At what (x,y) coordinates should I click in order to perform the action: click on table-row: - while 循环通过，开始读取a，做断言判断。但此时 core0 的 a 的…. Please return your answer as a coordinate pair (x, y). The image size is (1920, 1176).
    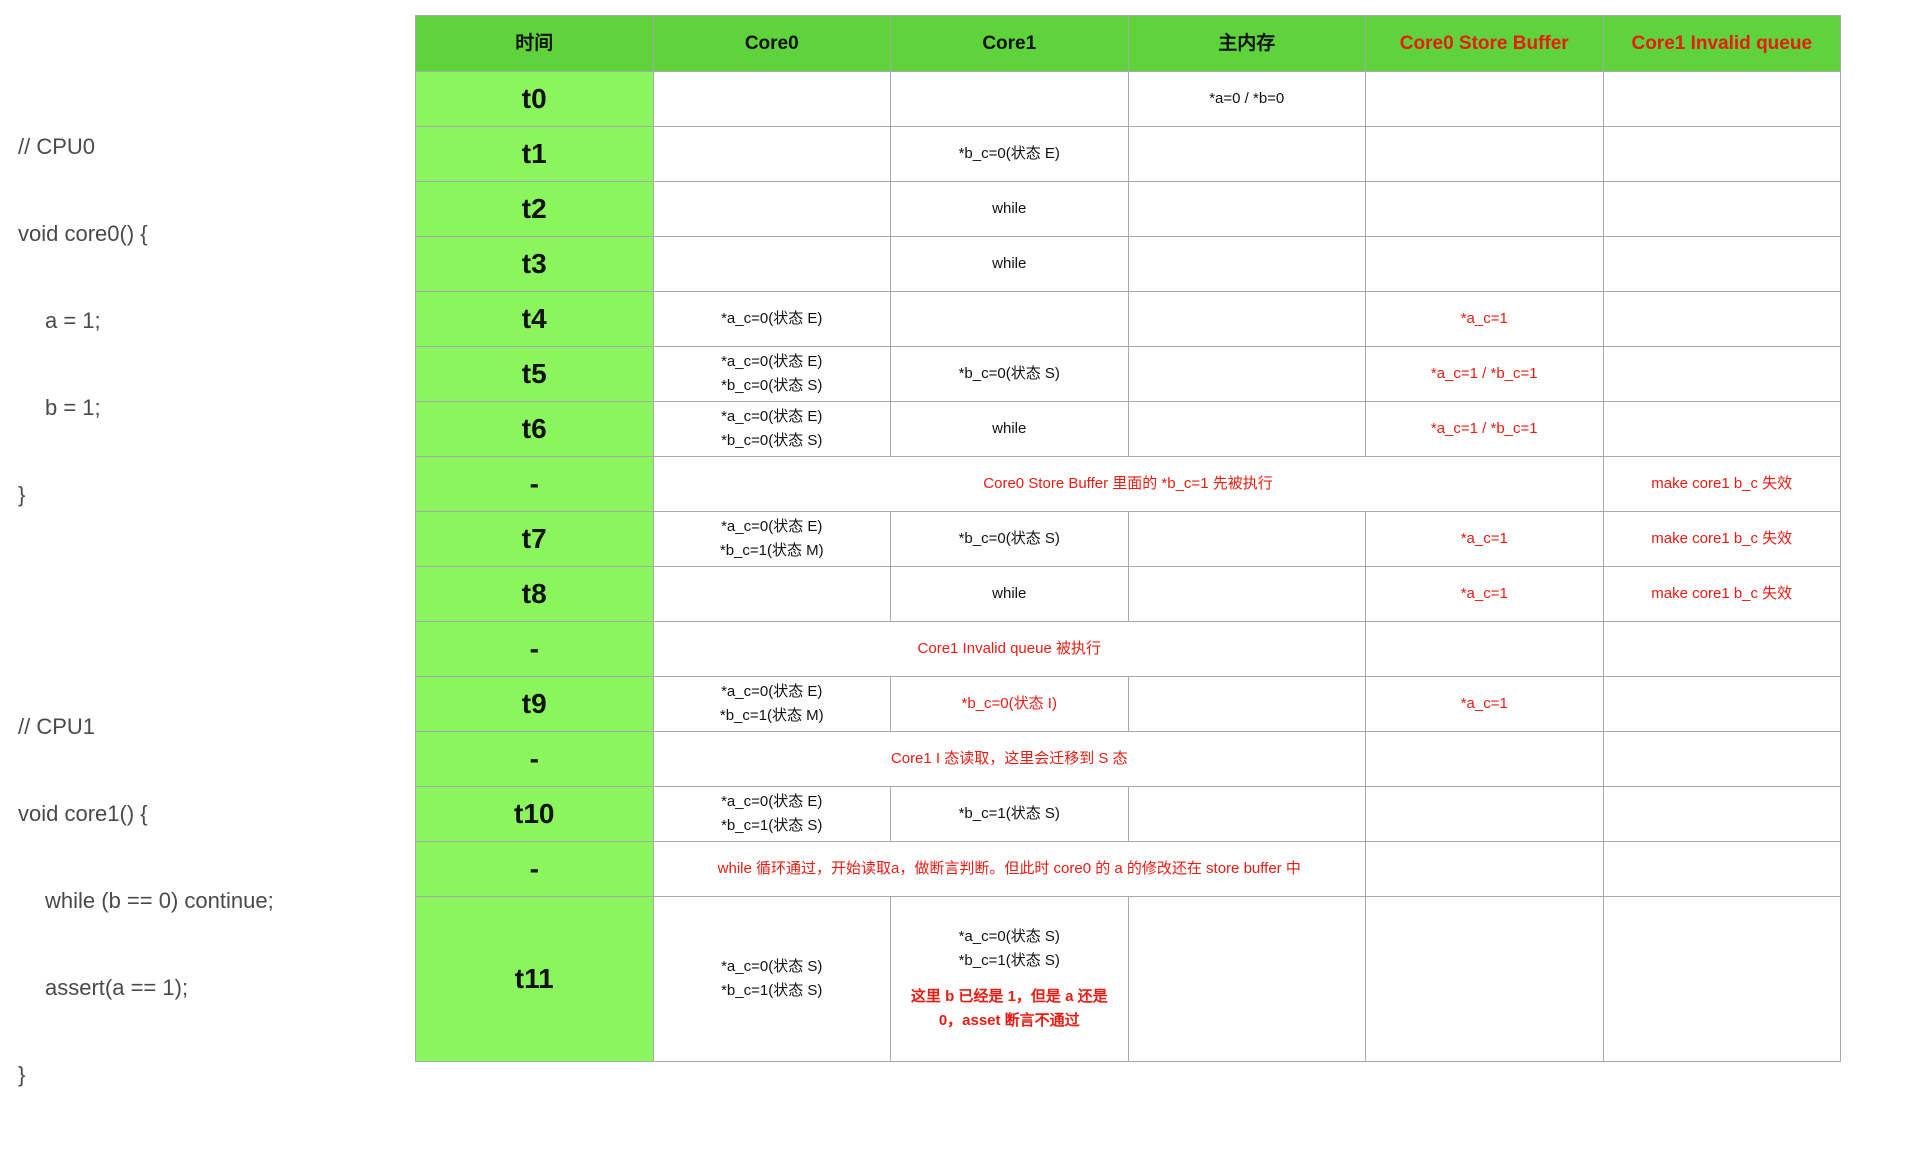
    Looking at the image, I should click on (1128, 869).